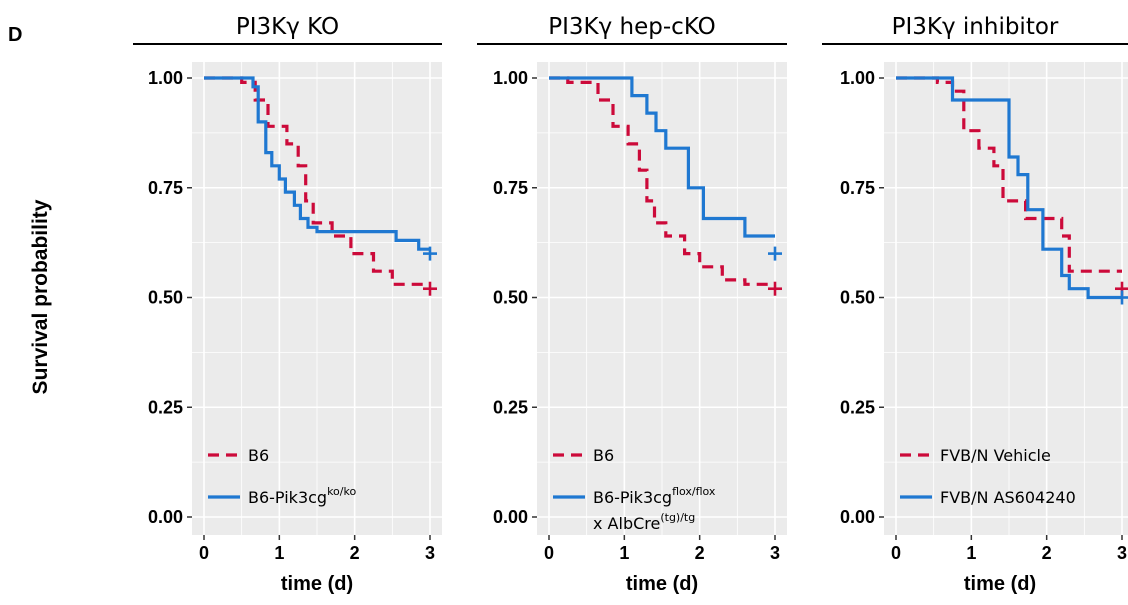  What do you see at coordinates (40, 296) in the screenshot?
I see `y-axis-label: Survival probability` at bounding box center [40, 296].